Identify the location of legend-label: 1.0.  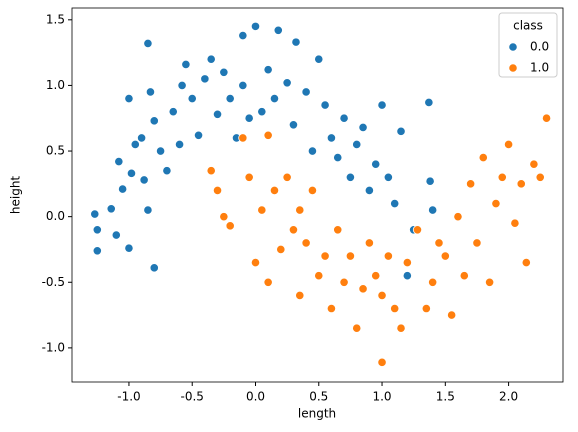
(539, 68).